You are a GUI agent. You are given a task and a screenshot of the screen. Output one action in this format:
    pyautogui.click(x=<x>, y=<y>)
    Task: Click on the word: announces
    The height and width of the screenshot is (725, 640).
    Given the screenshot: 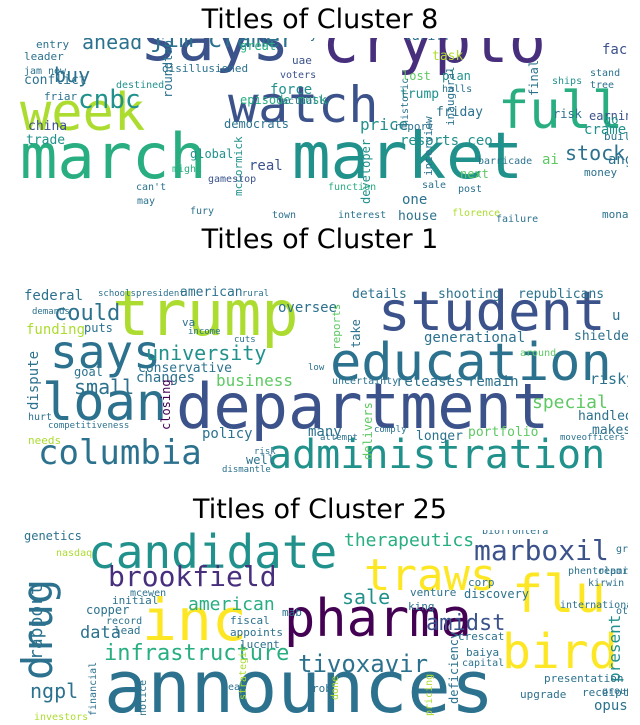 What is the action you would take?
    pyautogui.click(x=299, y=683)
    